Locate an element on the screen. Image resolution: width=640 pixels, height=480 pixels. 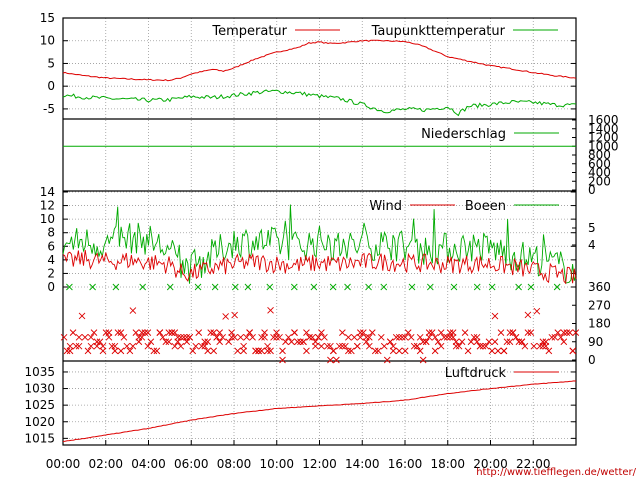
legend-boeen-label: Boeen is located at coordinates (485, 206).